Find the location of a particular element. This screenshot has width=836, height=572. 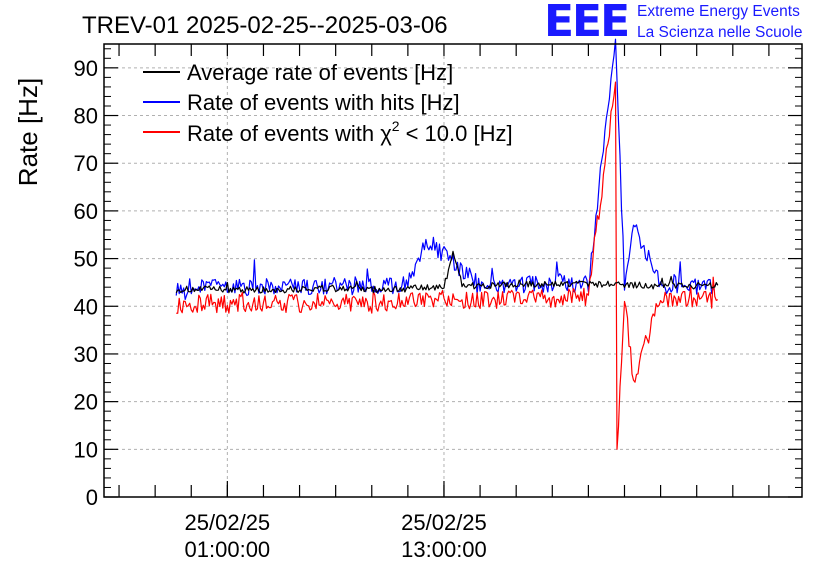

y-tick-label: 50 is located at coordinates (86, 259).